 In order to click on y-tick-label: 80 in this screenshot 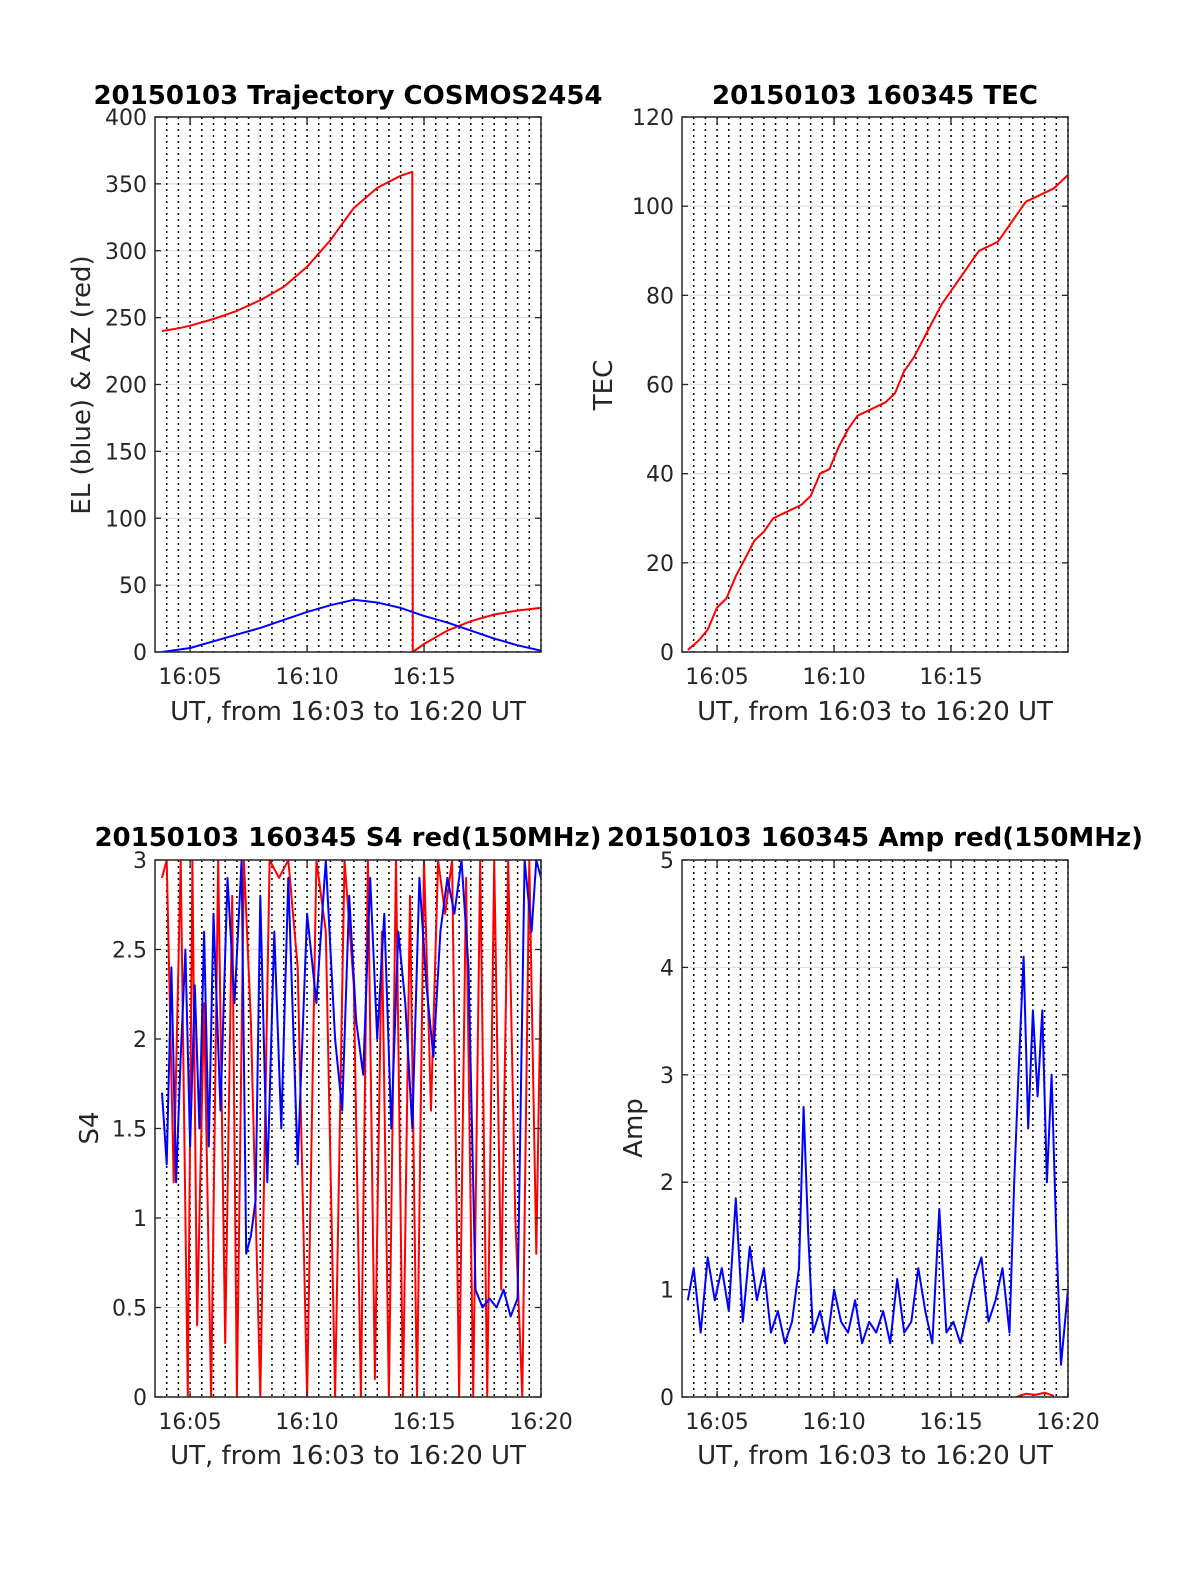, I will do `click(660, 296)`.